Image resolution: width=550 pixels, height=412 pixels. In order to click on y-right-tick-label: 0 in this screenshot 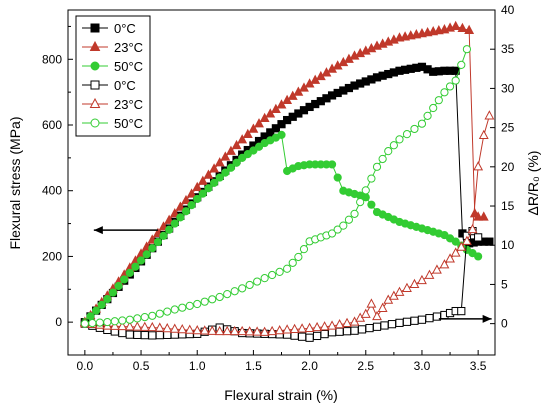, I will do `click(504, 324)`.